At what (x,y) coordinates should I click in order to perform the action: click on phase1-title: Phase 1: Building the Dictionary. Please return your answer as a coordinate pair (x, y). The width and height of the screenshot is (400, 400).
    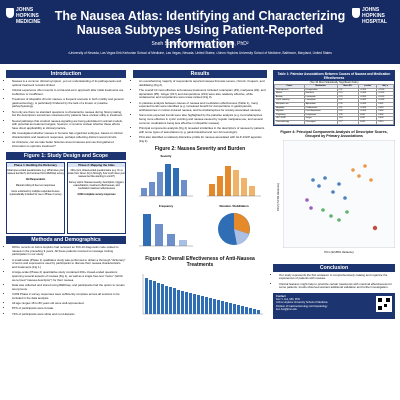
    Looking at the image, I should click on (35, 164).